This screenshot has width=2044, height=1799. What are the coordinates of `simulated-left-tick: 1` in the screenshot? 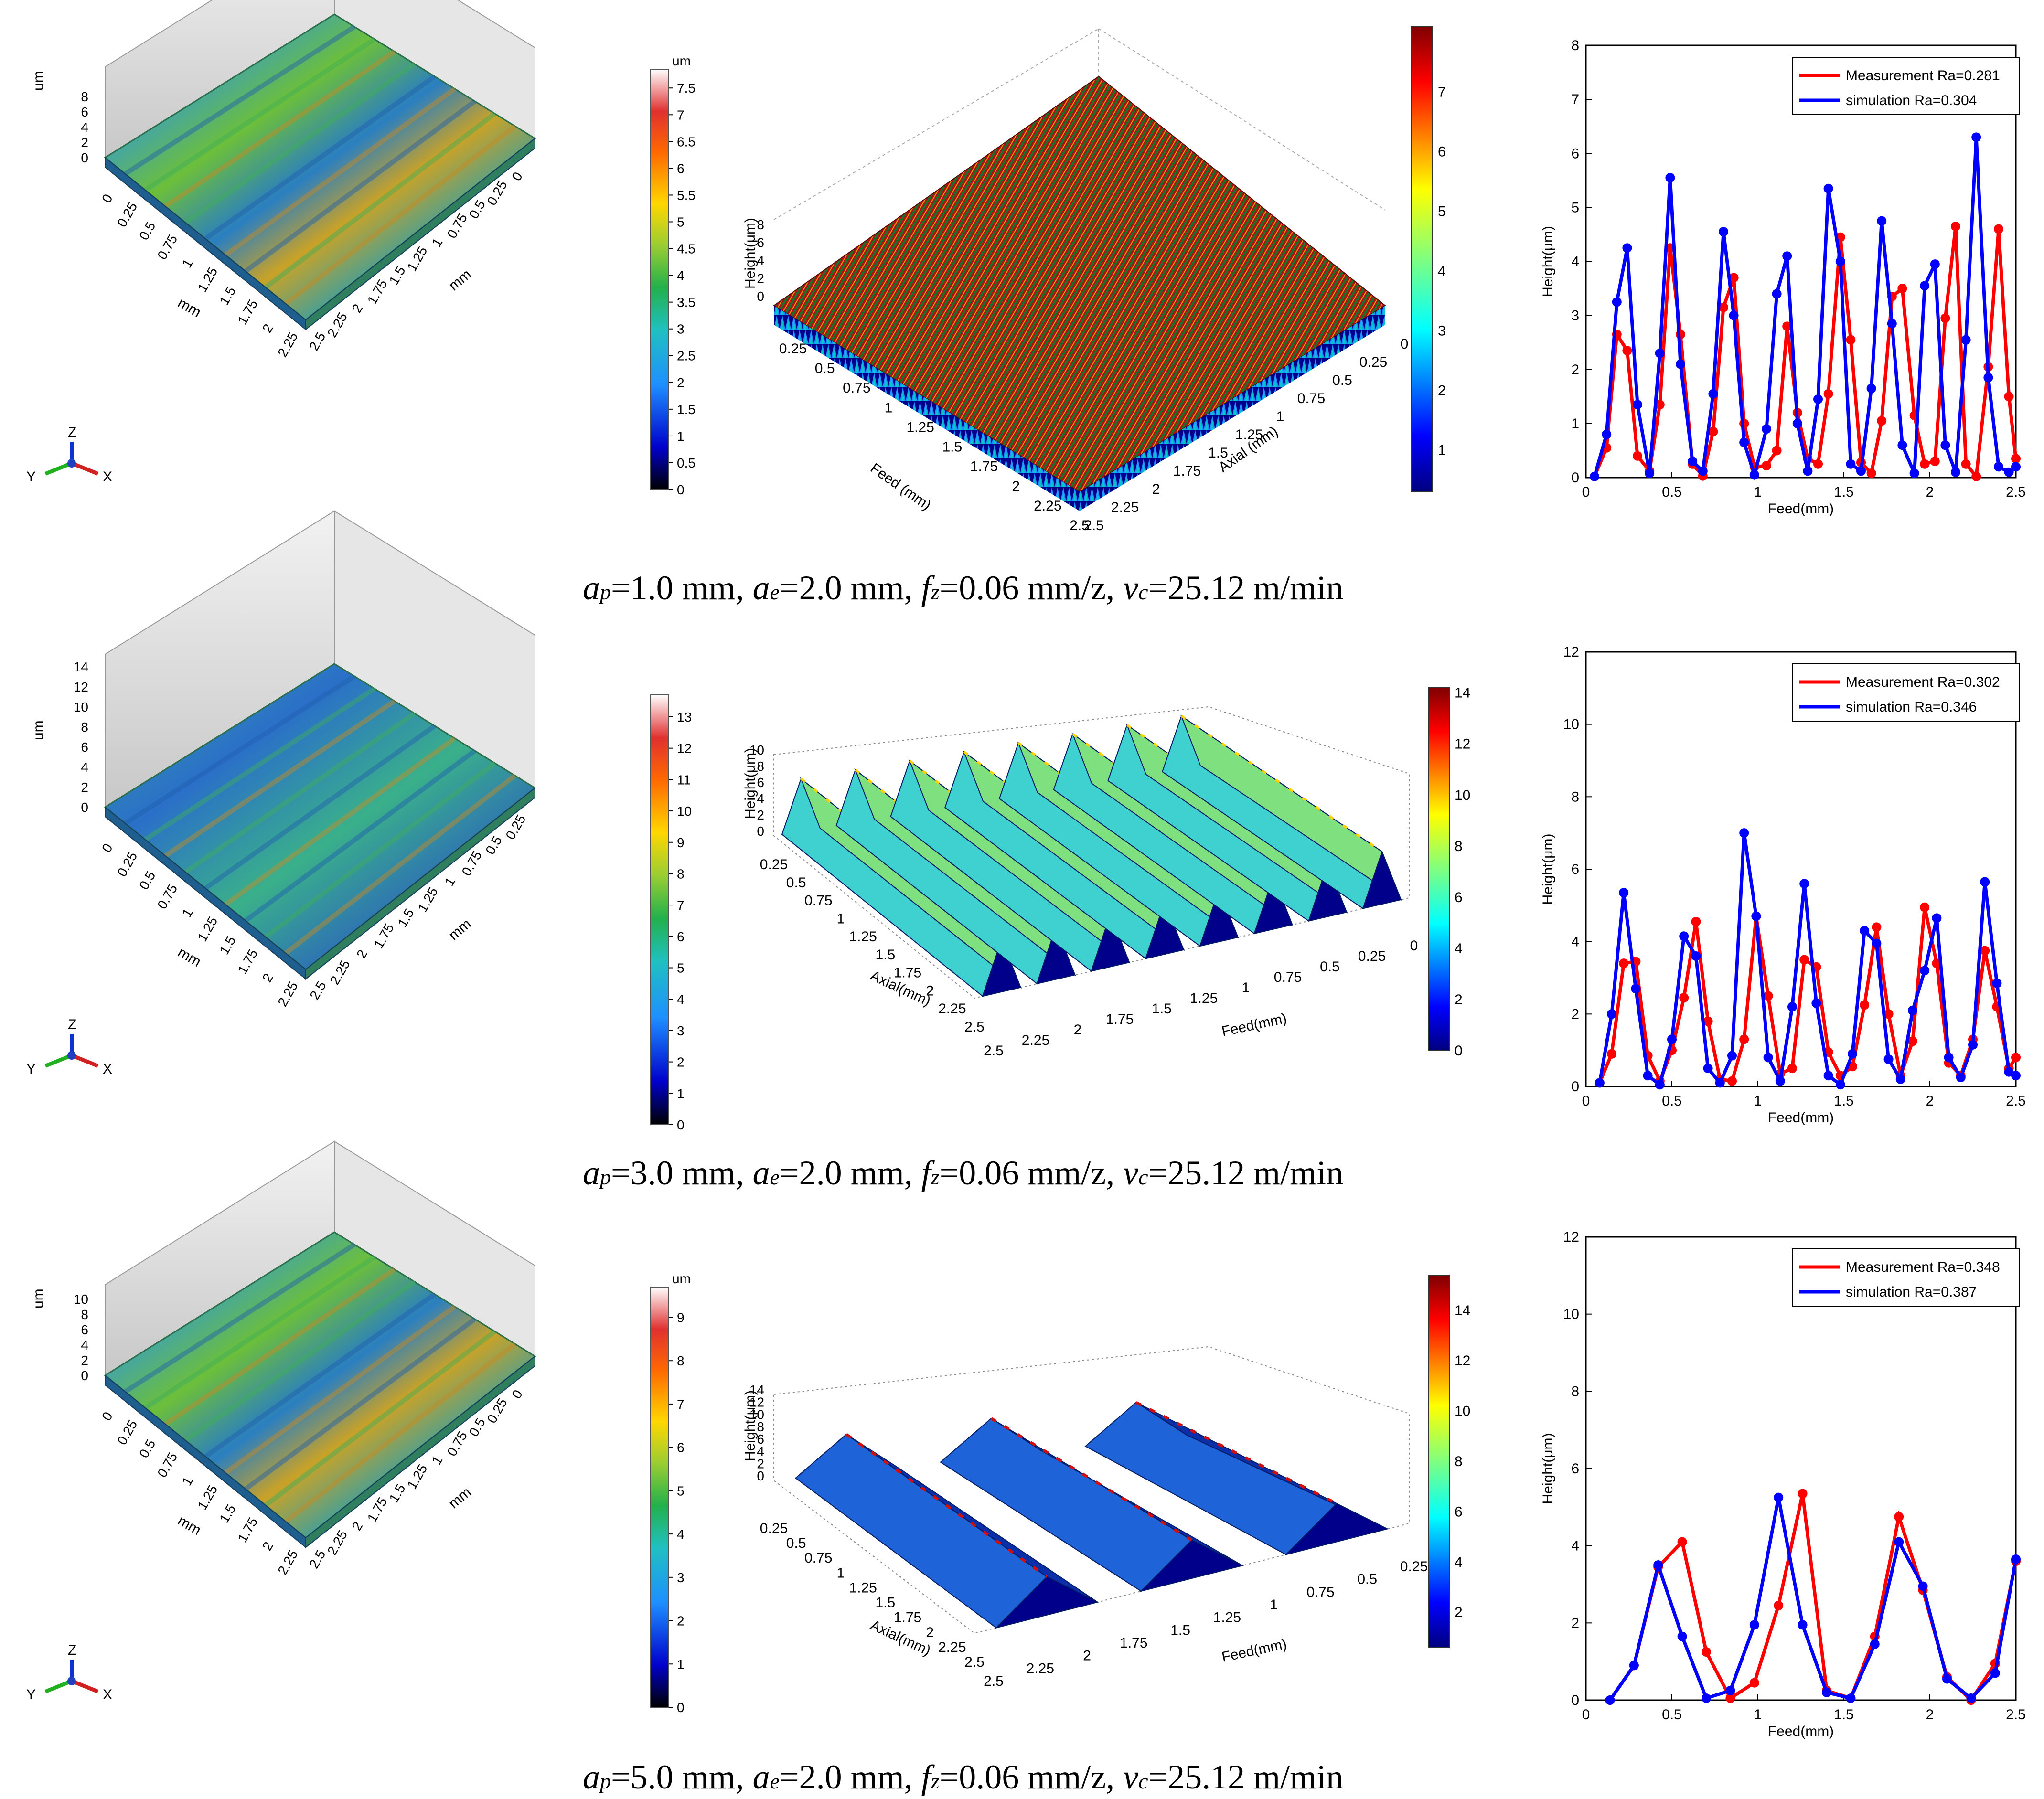 It's located at (841, 919).